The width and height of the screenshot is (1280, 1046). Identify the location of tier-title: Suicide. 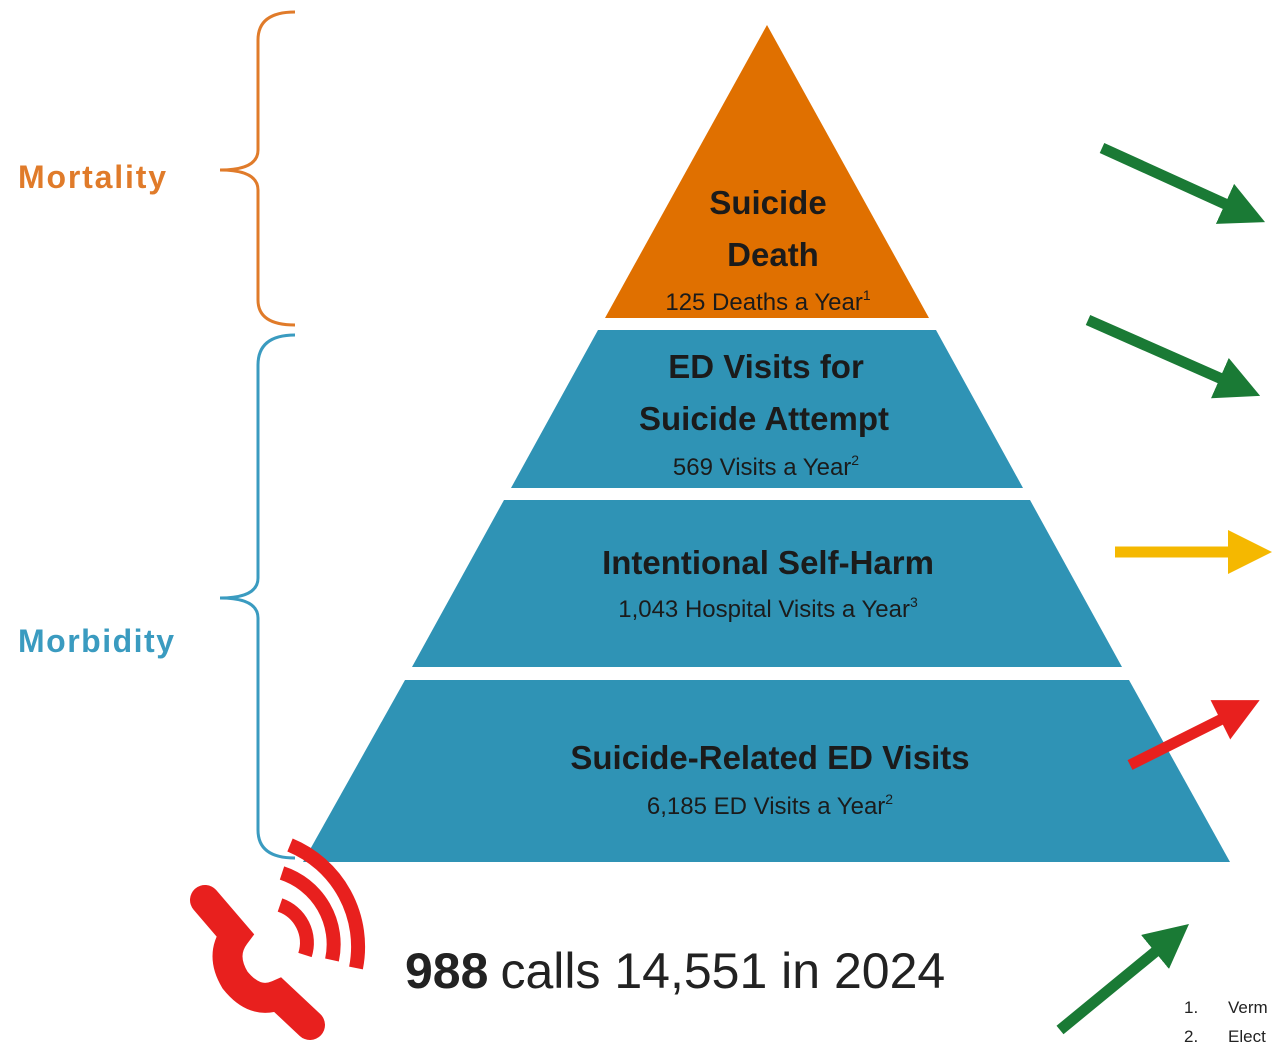
(767, 202).